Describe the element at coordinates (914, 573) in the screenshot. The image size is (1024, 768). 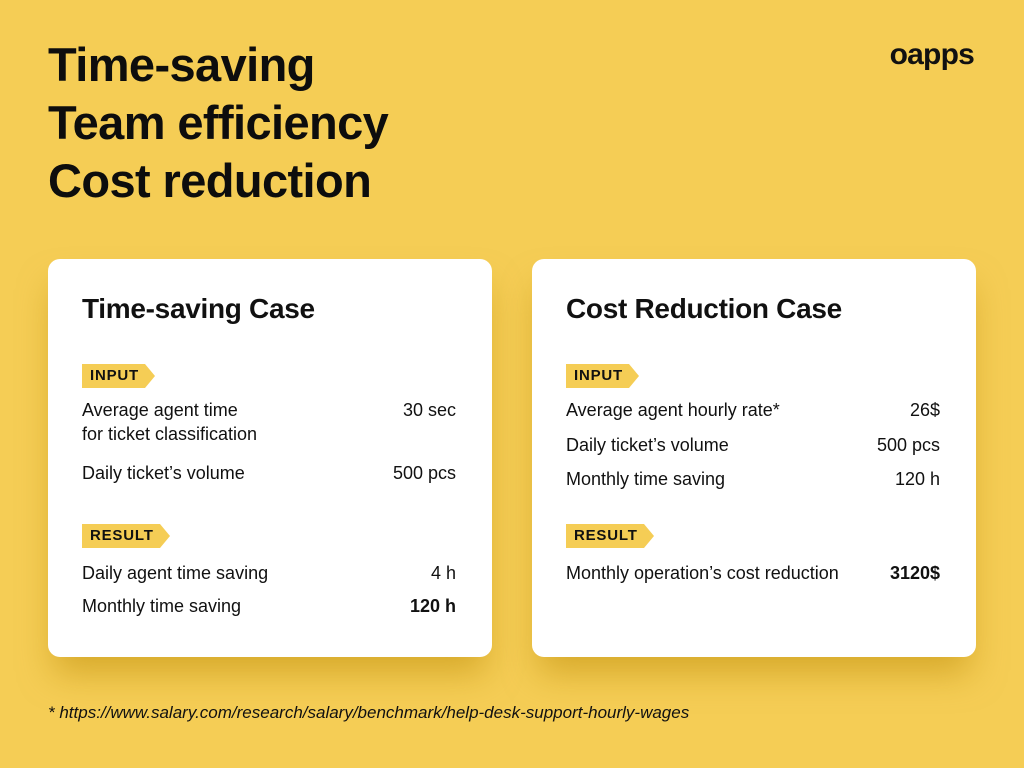
I see `row-value-highlight: 3120$` at that location.